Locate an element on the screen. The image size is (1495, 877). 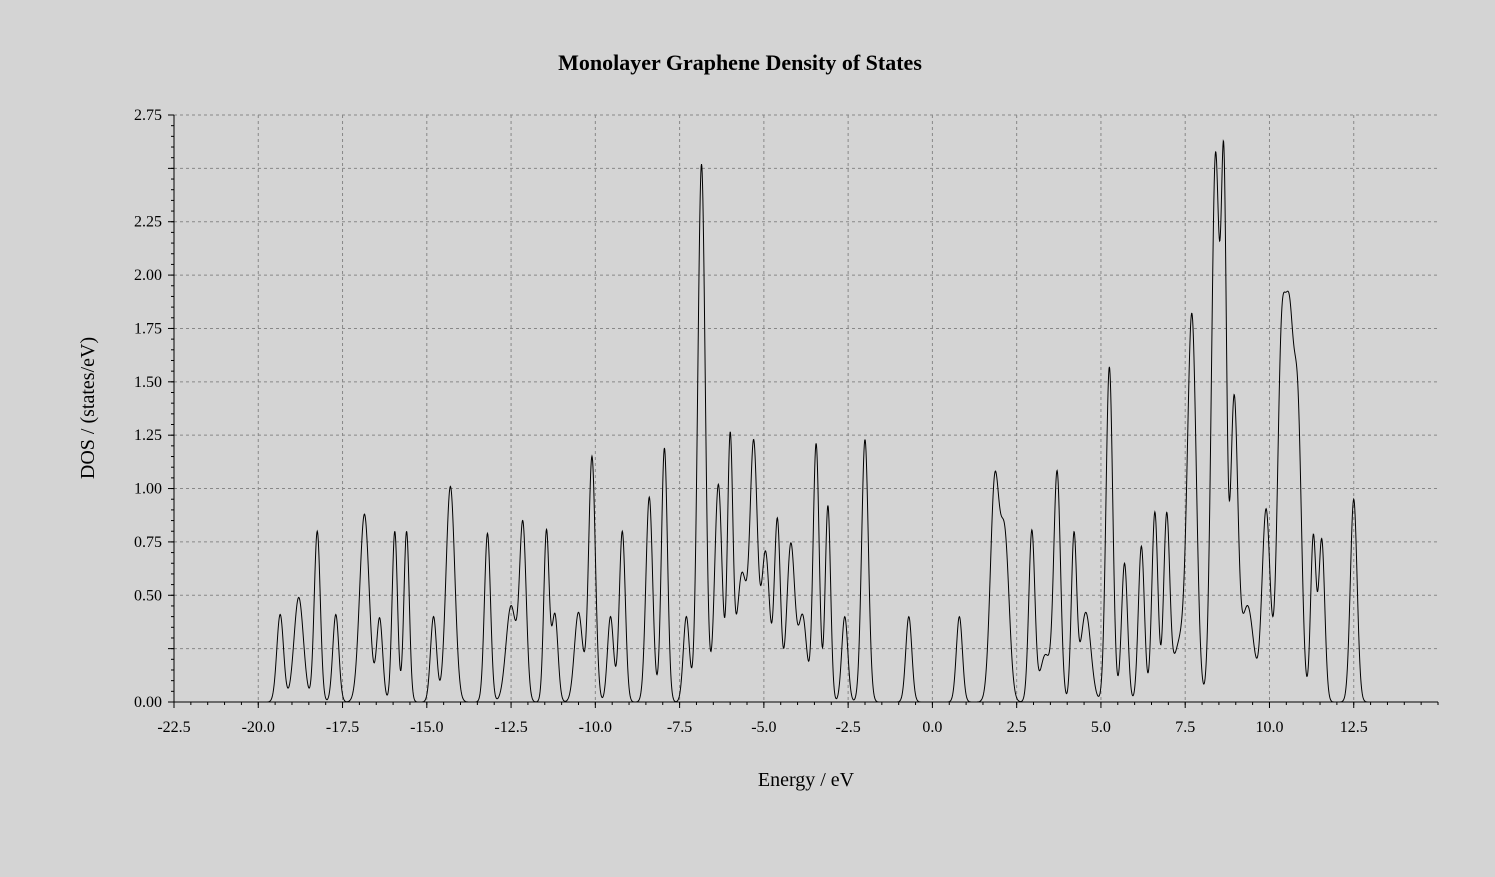
y-tick-label: 2.75 is located at coordinates (148, 115).